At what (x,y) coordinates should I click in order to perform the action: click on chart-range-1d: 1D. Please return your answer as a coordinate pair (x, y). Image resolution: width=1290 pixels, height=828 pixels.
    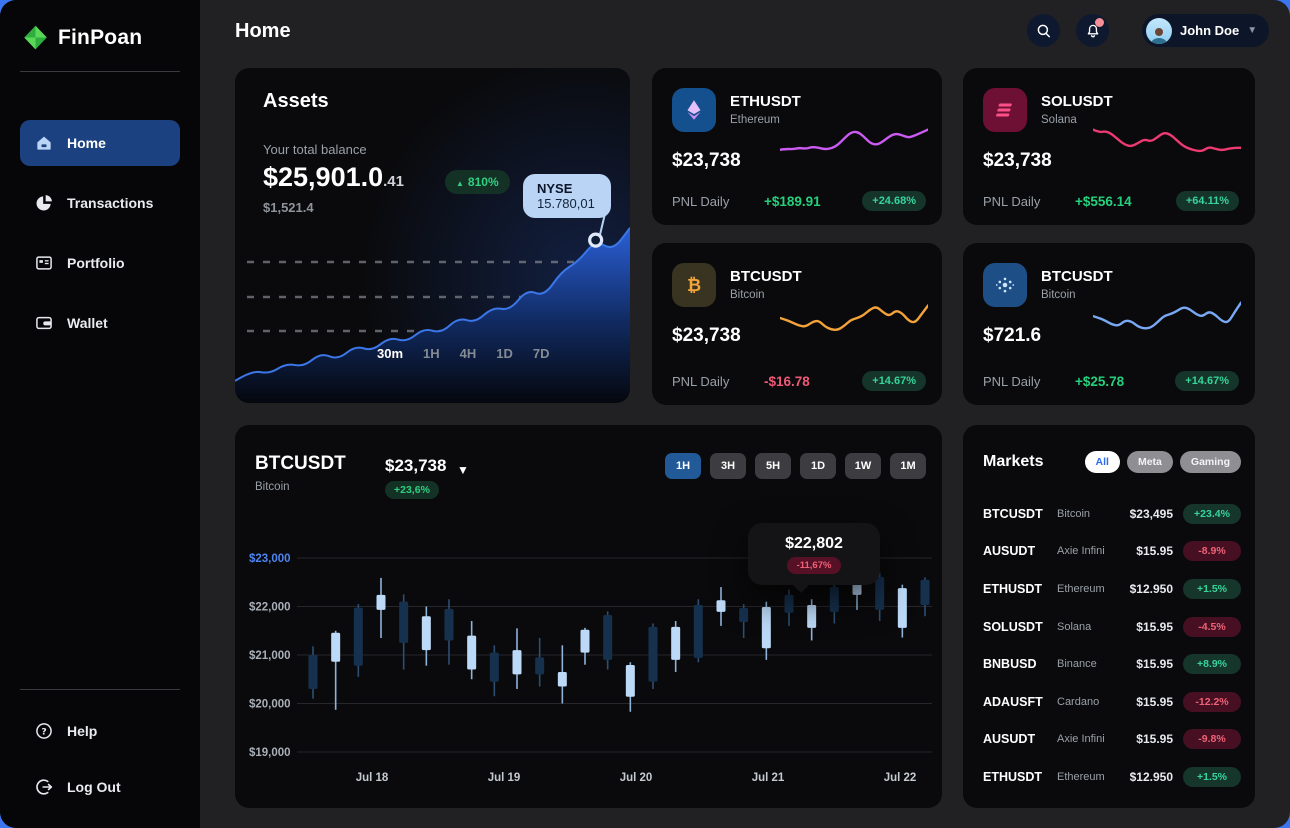
    Looking at the image, I should click on (818, 466).